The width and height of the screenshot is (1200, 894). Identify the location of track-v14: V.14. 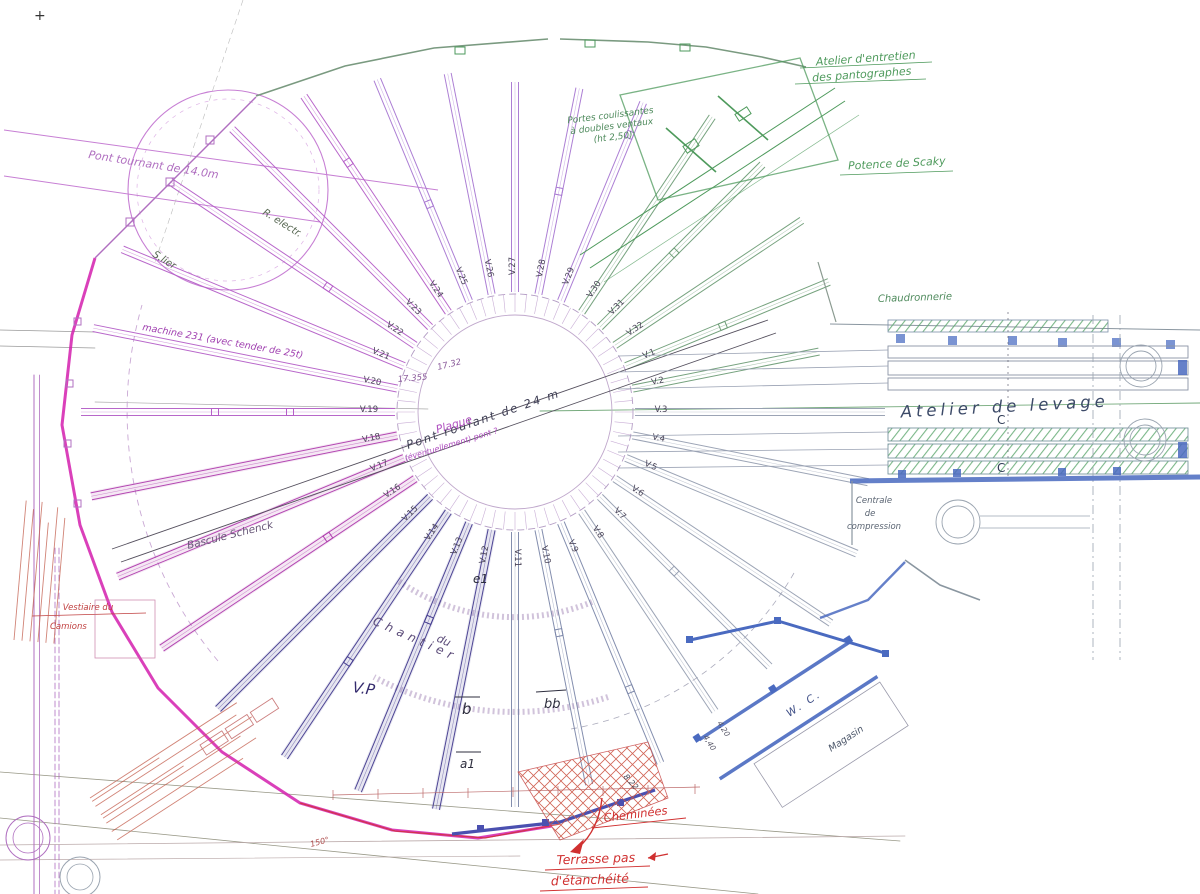
(366, 634).